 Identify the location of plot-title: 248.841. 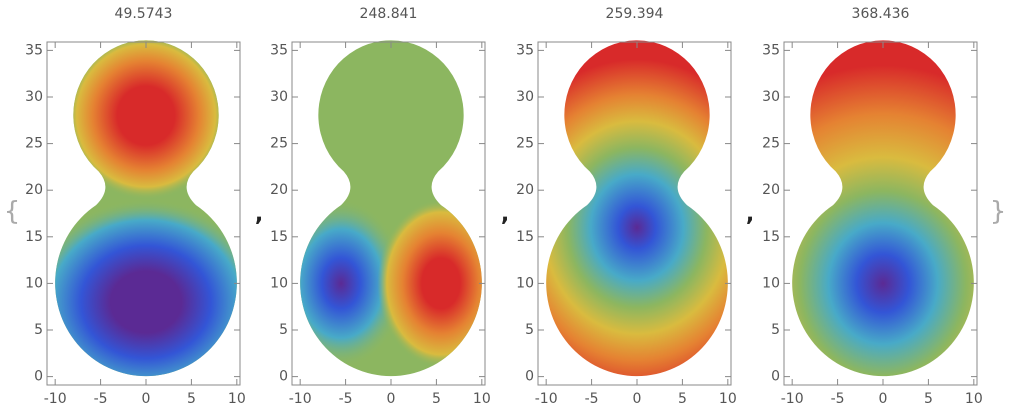
(389, 14).